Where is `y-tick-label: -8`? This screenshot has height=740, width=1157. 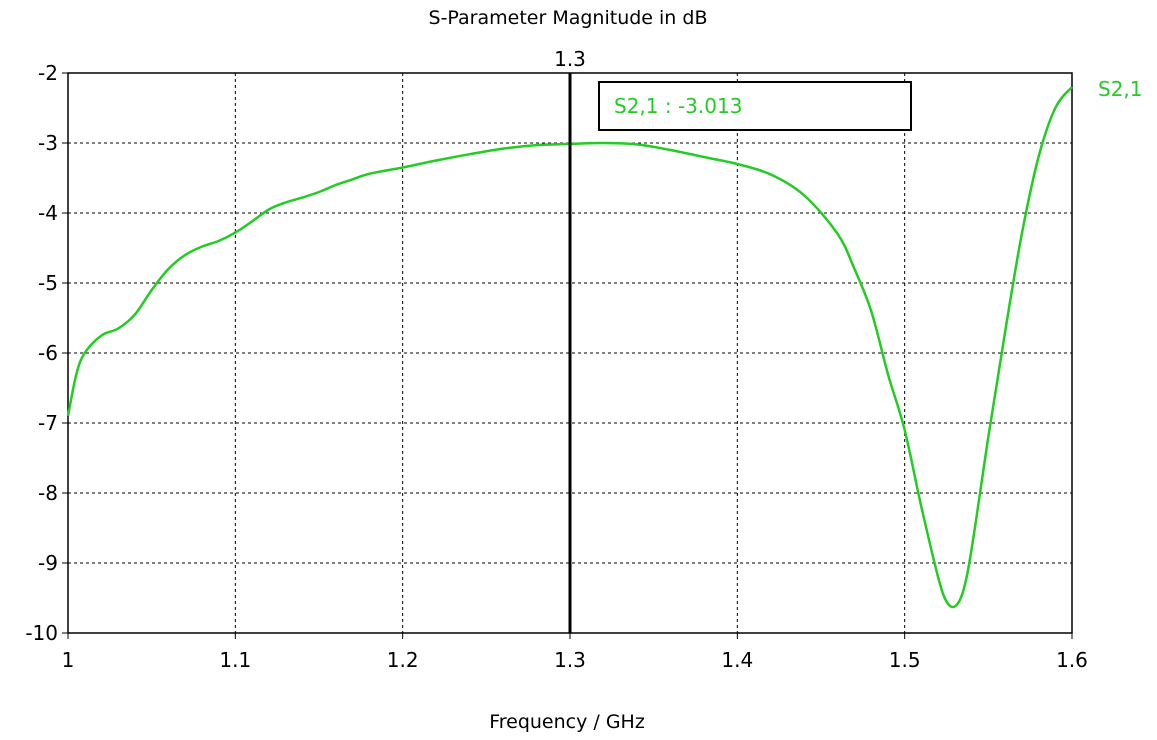
y-tick-label: -8 is located at coordinates (48, 493).